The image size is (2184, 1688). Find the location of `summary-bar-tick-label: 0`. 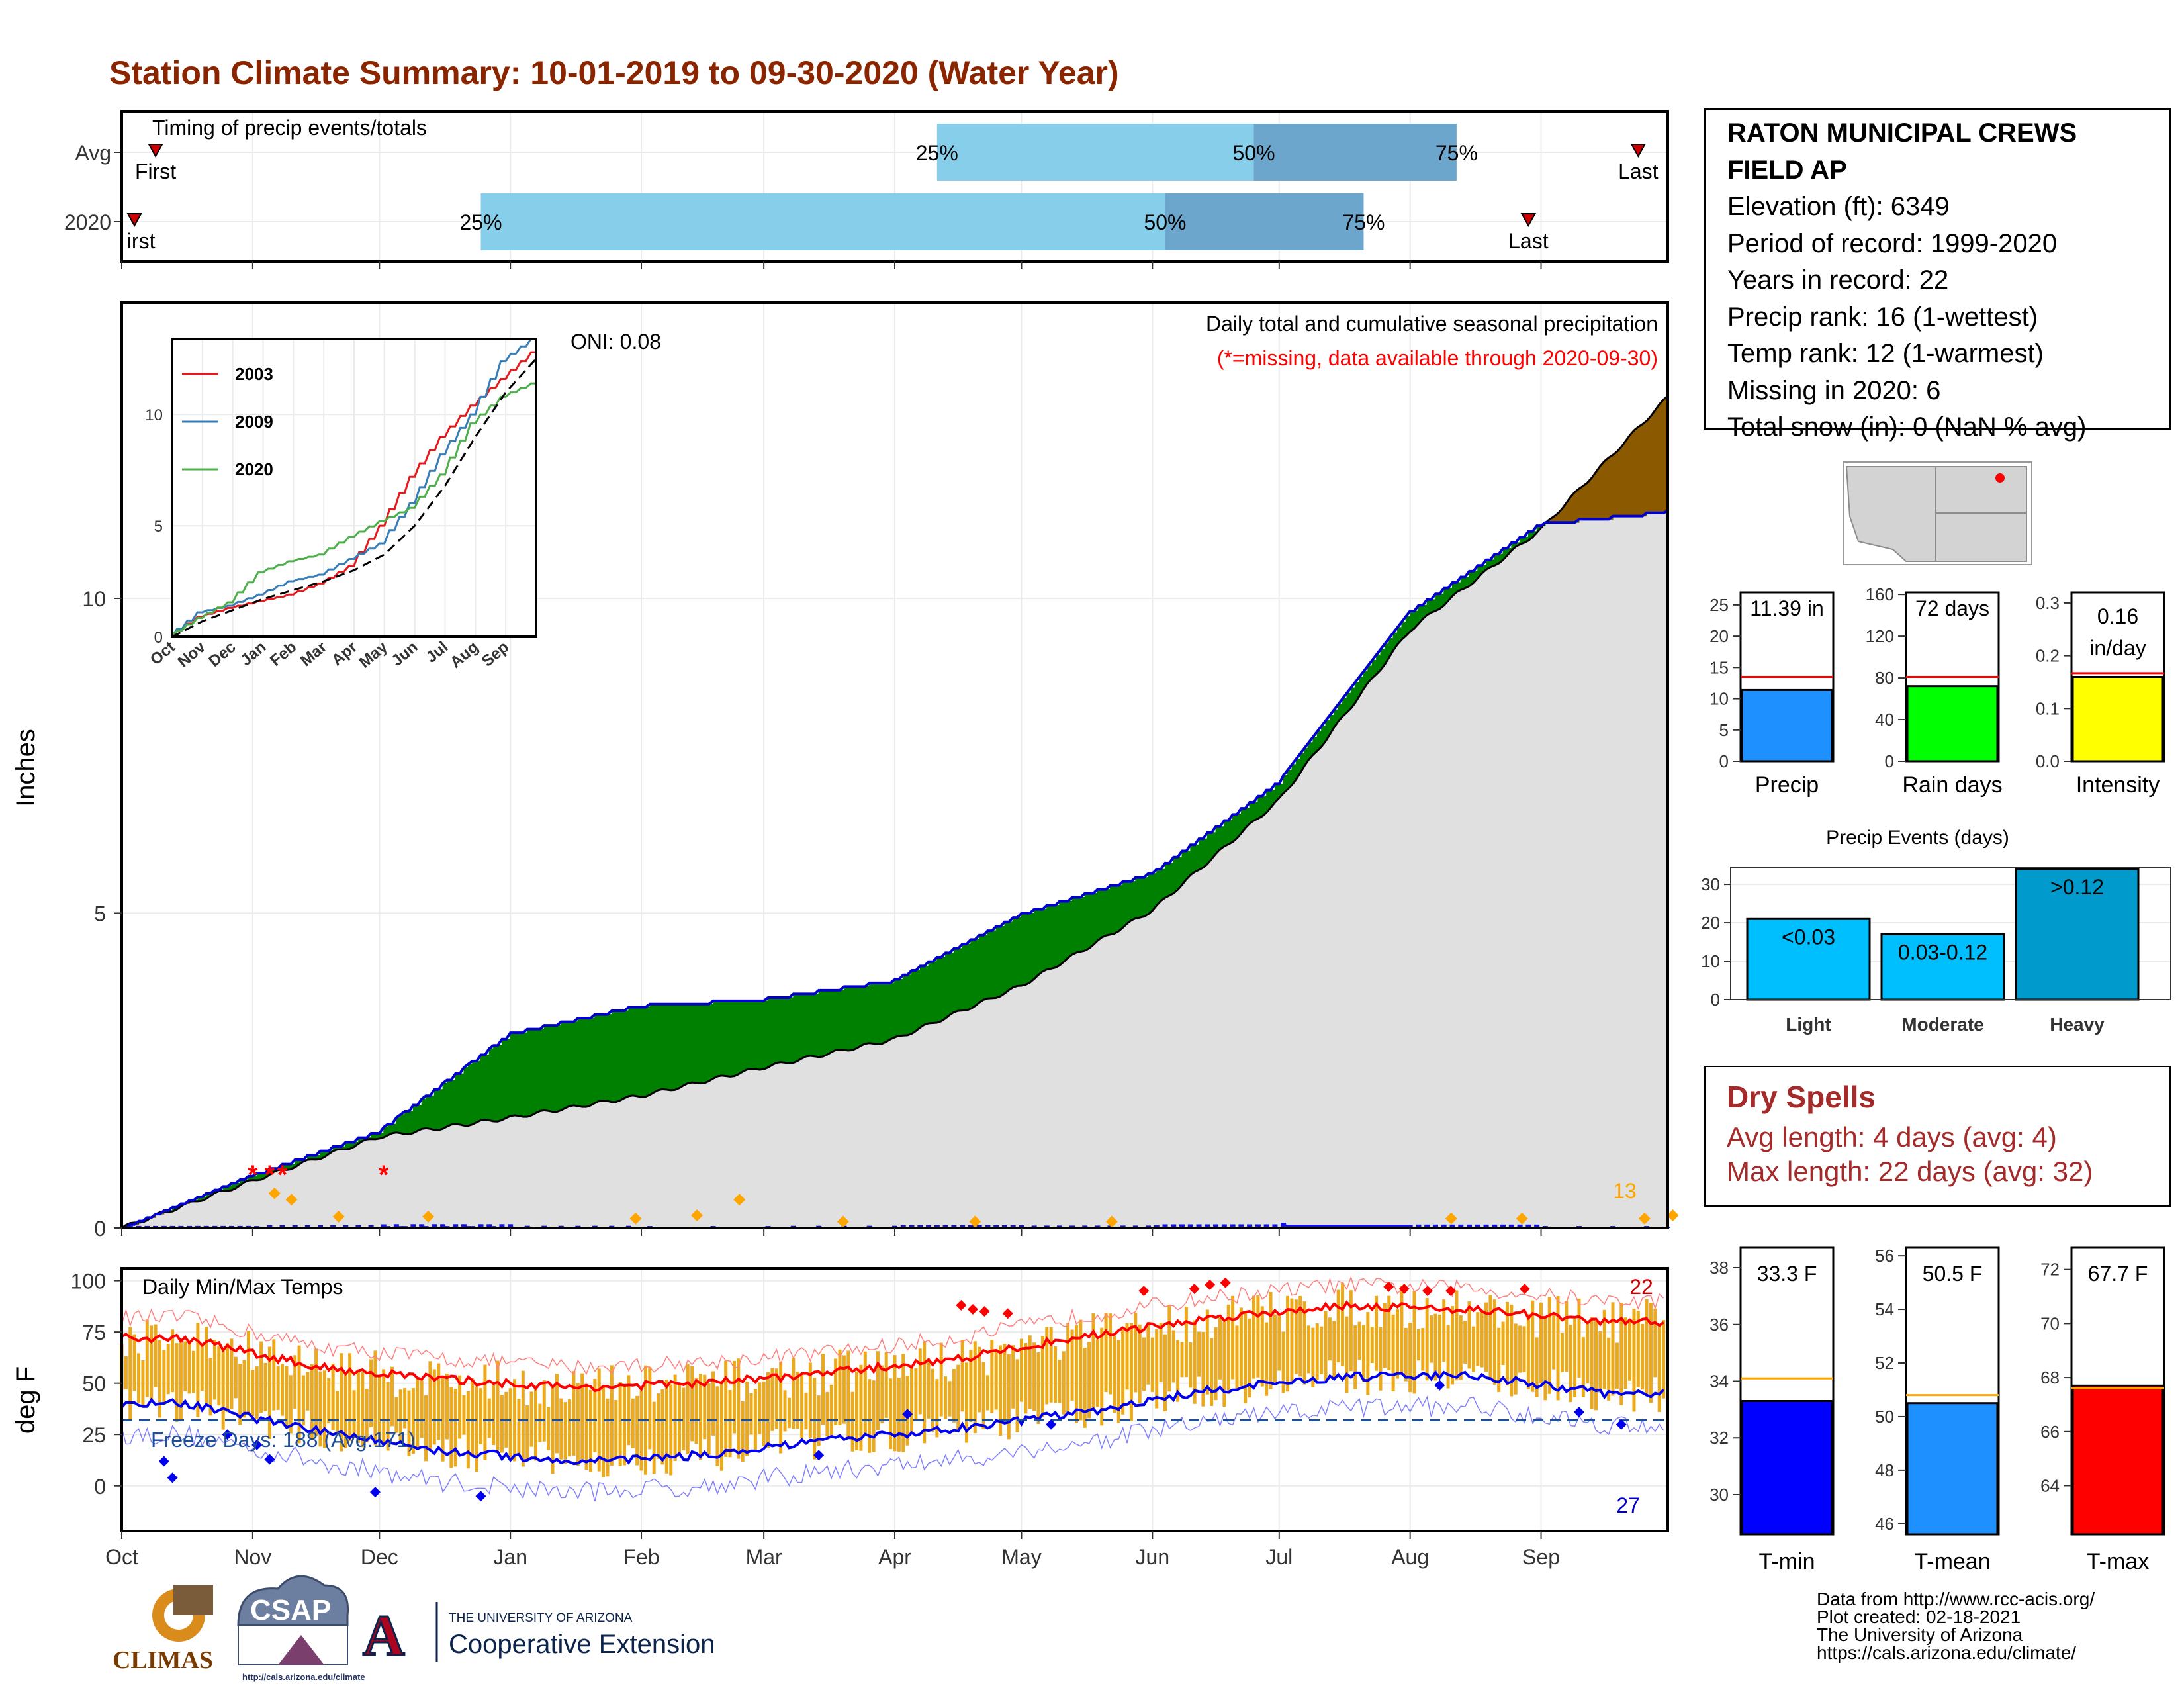

summary-bar-tick-label: 0 is located at coordinates (1889, 761).